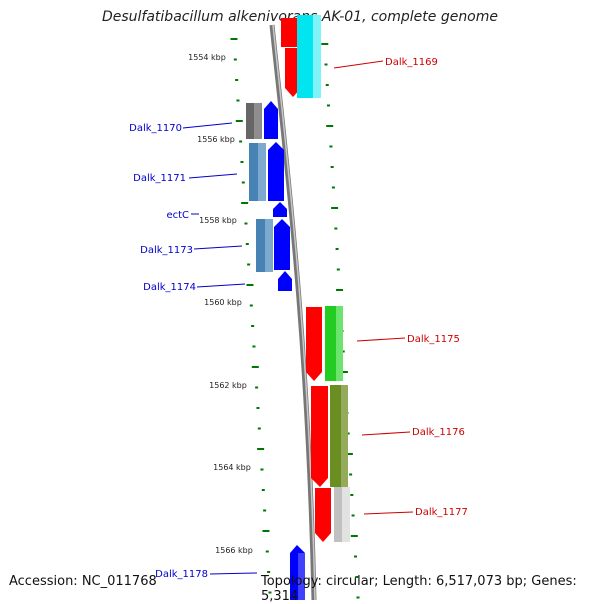 The image size is (600, 604). I want to click on gene-label-dalk-1170: Dalk_1170, so click(155, 128).